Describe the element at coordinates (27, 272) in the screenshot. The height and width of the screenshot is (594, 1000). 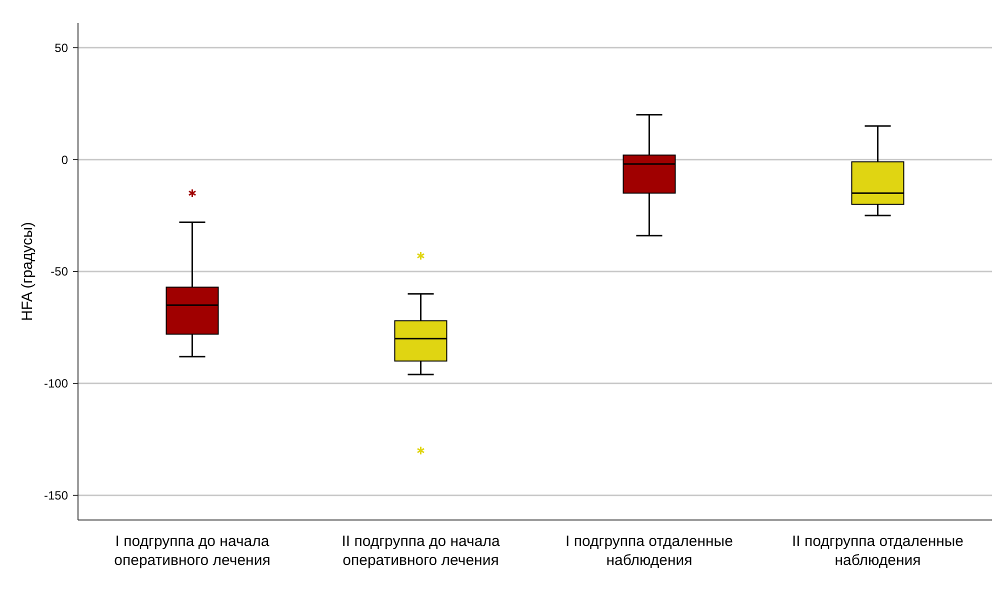
I see `y-axis-title: HFA (градусы)` at that location.